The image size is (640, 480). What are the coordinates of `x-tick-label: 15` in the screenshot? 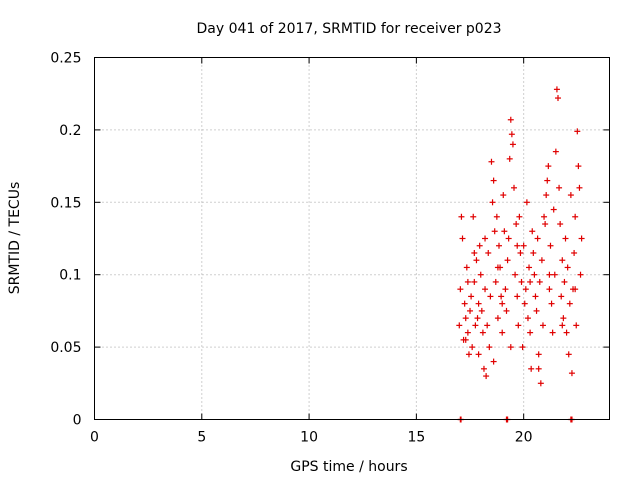 It's located at (416, 438).